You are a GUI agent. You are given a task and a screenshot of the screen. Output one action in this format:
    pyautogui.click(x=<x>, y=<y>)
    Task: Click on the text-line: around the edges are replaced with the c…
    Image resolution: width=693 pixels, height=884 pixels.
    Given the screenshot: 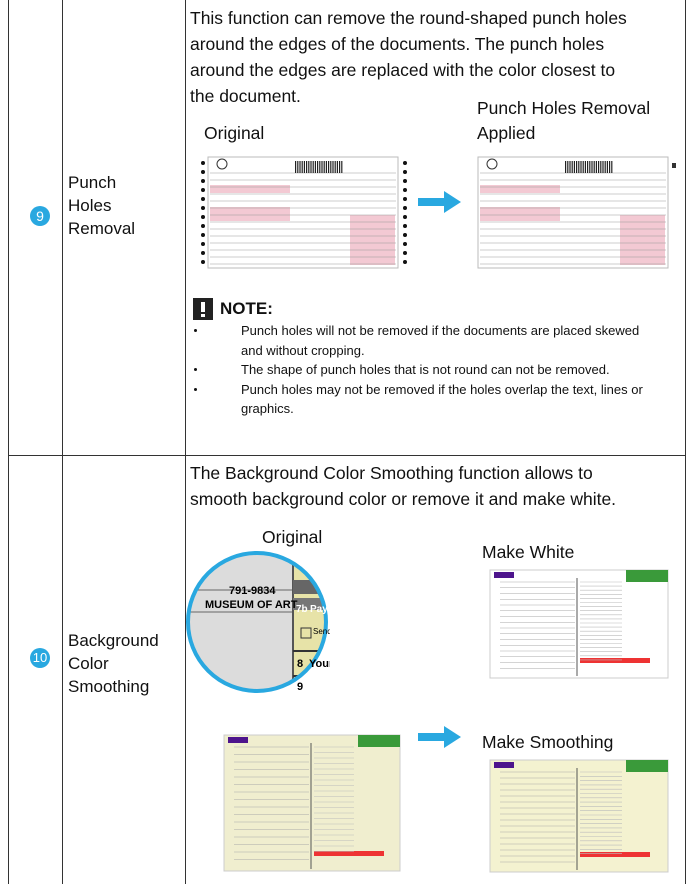 What is the action you would take?
    pyautogui.click(x=403, y=70)
    